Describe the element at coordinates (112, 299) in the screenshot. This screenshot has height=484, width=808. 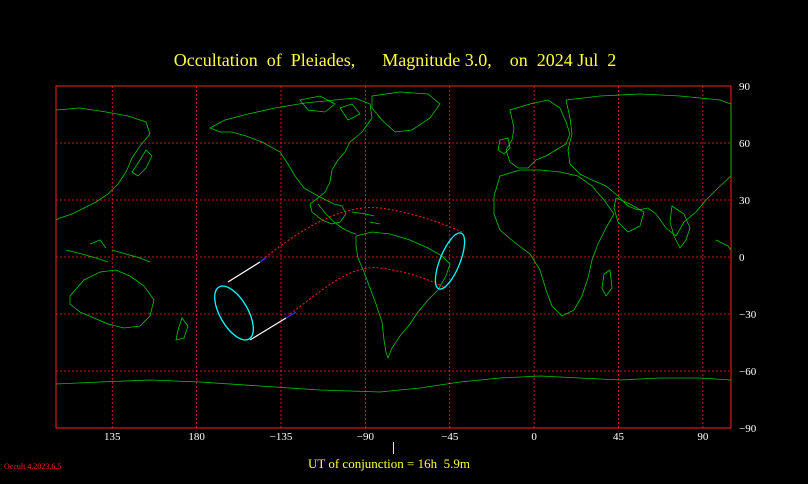
I see `coast-australia` at that location.